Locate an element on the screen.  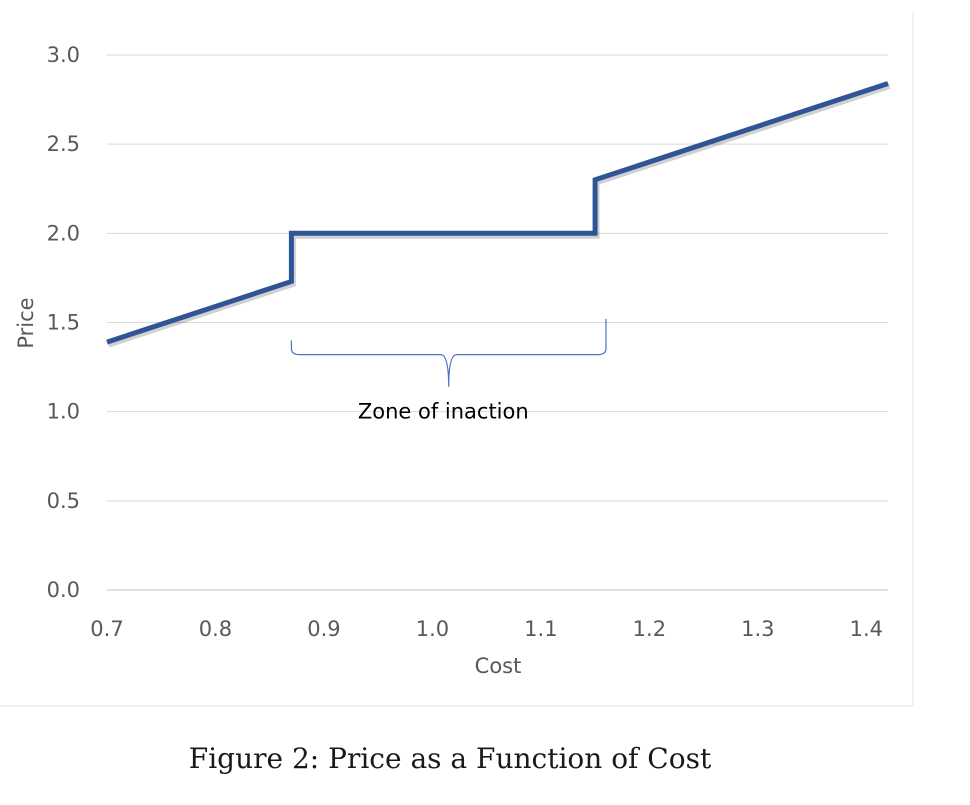
x-tick-label: 0.7 is located at coordinates (106, 629).